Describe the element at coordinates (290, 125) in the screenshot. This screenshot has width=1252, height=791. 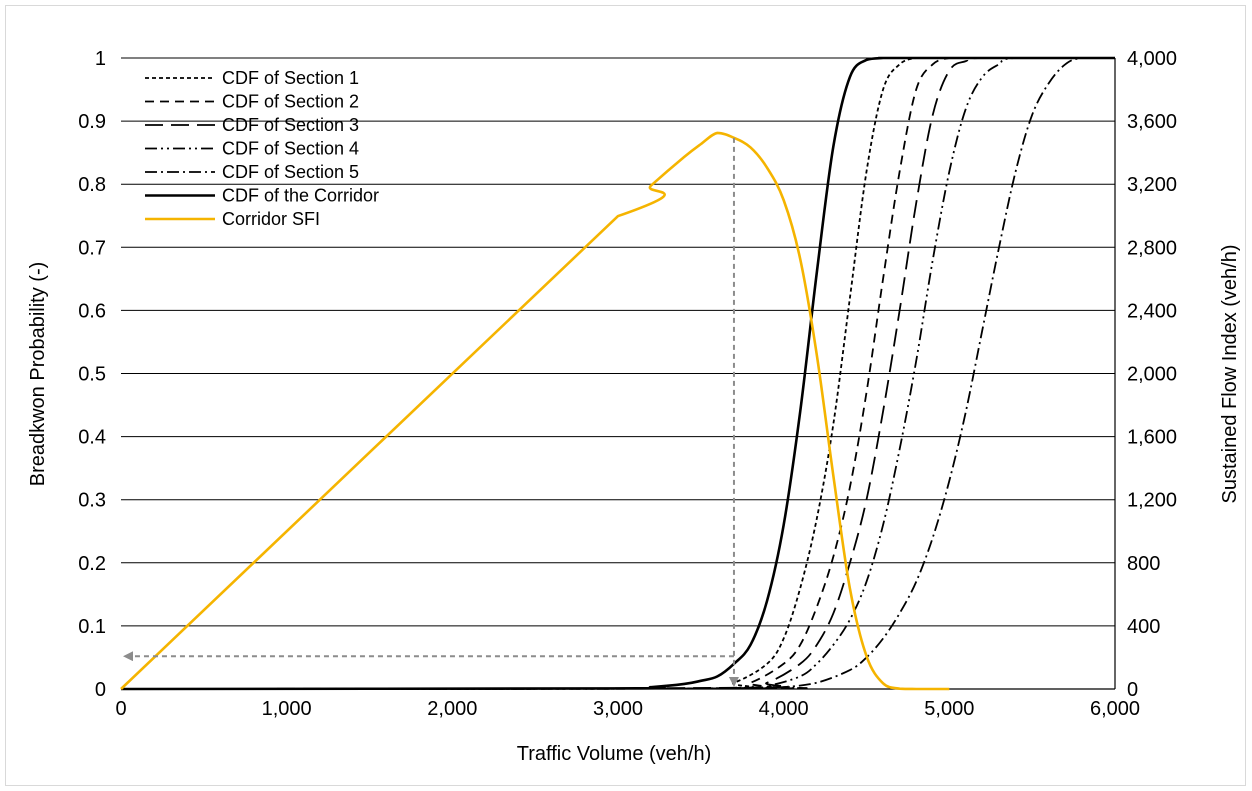
I see `legend-label-3: CDF of Section 3` at that location.